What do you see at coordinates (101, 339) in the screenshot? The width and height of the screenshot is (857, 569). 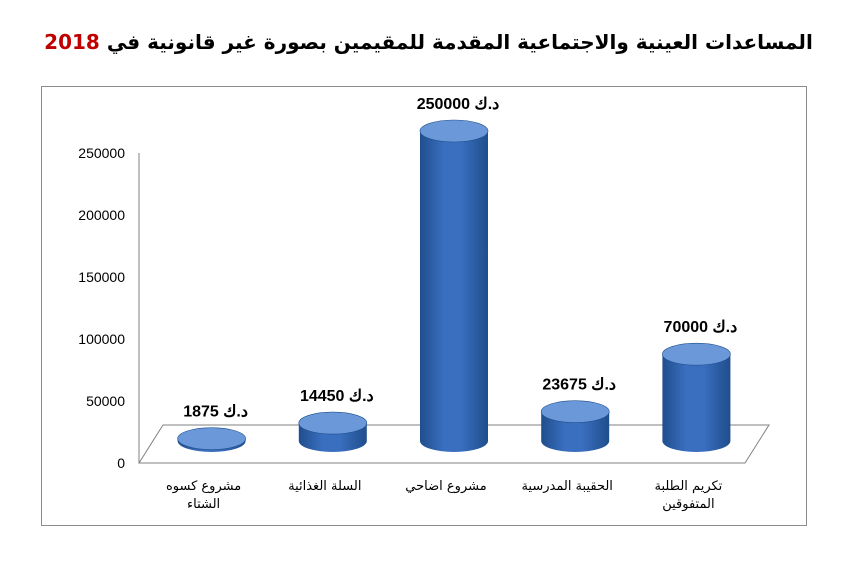 I see `y-tick-label: 100000` at bounding box center [101, 339].